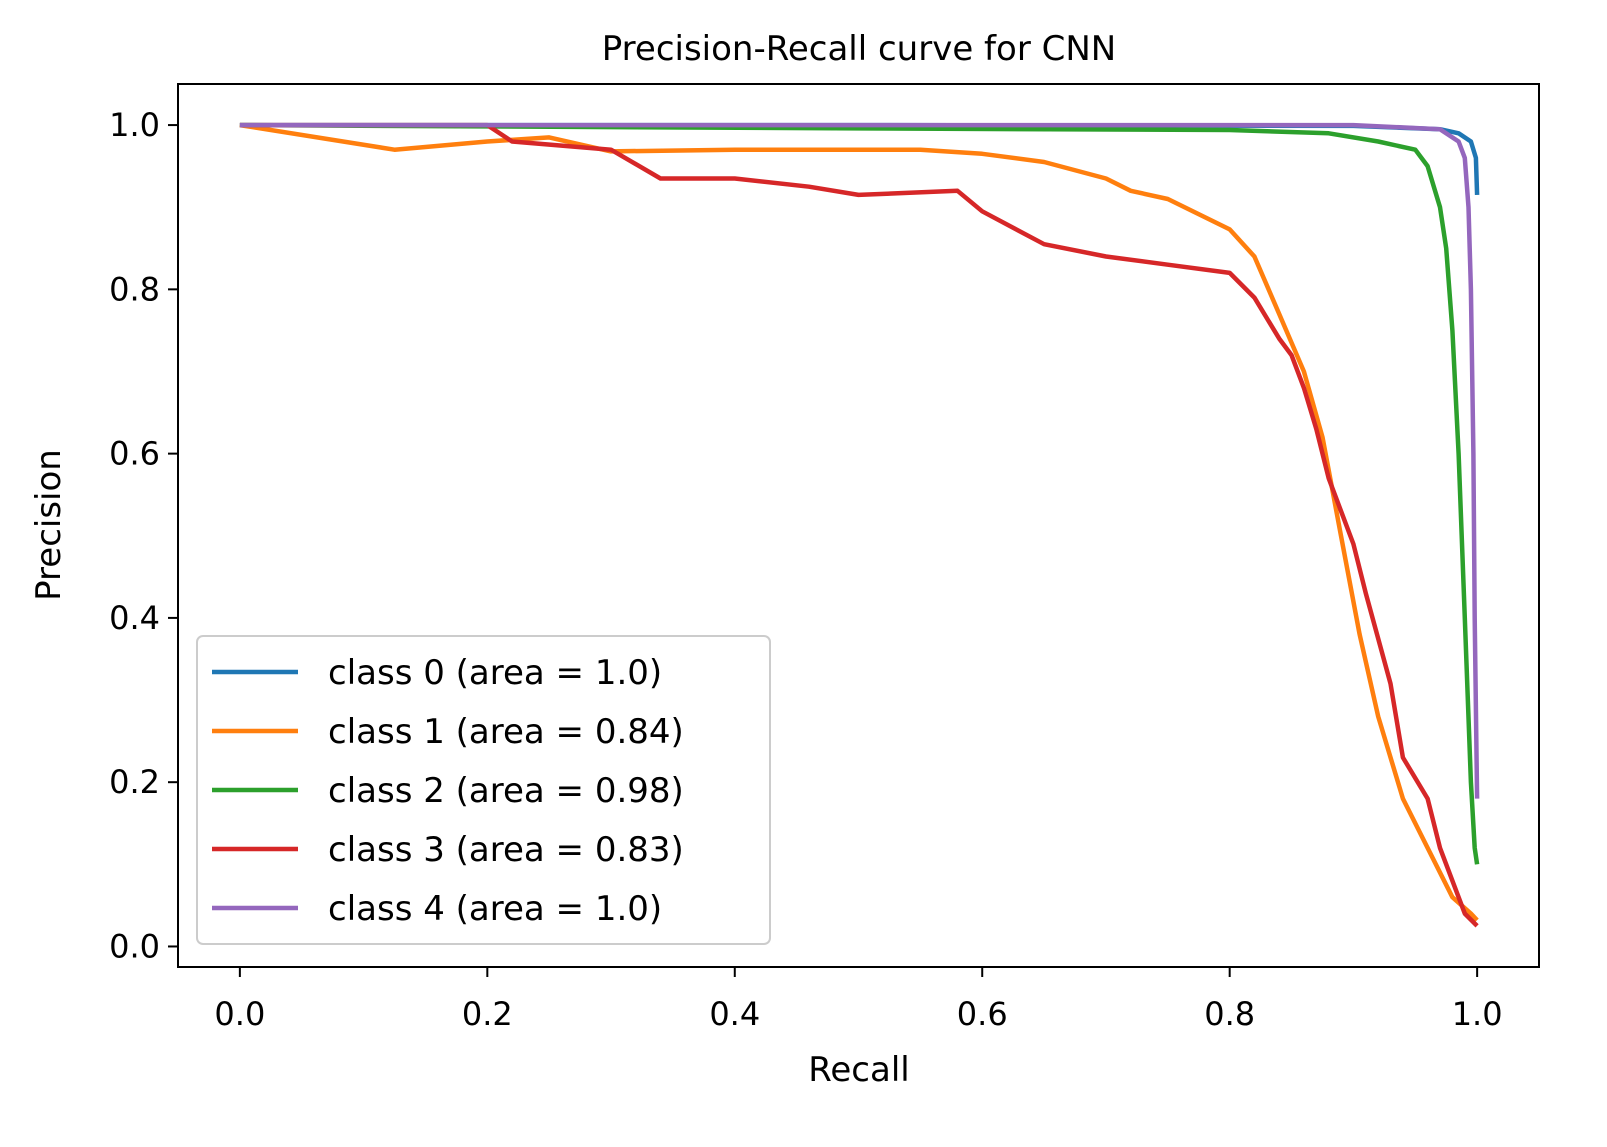 The width and height of the screenshot is (1607, 1147). I want to click on x-tick-label: 0.8, so click(1229, 1014).